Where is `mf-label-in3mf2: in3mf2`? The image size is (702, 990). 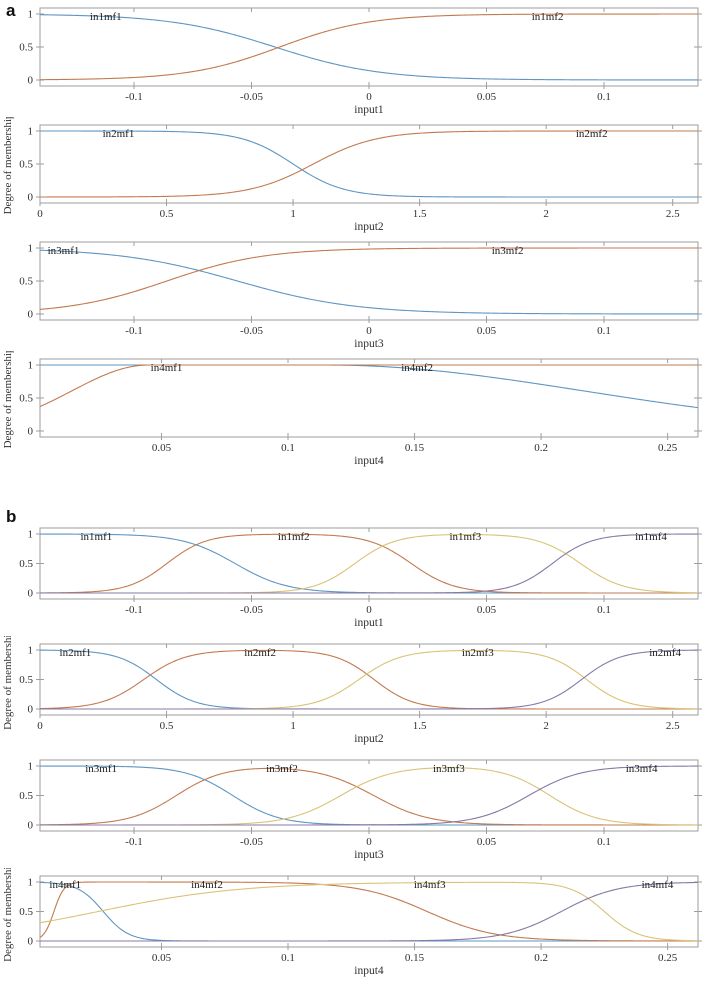 mf-label-in3mf2: in3mf2 is located at coordinates (282, 769).